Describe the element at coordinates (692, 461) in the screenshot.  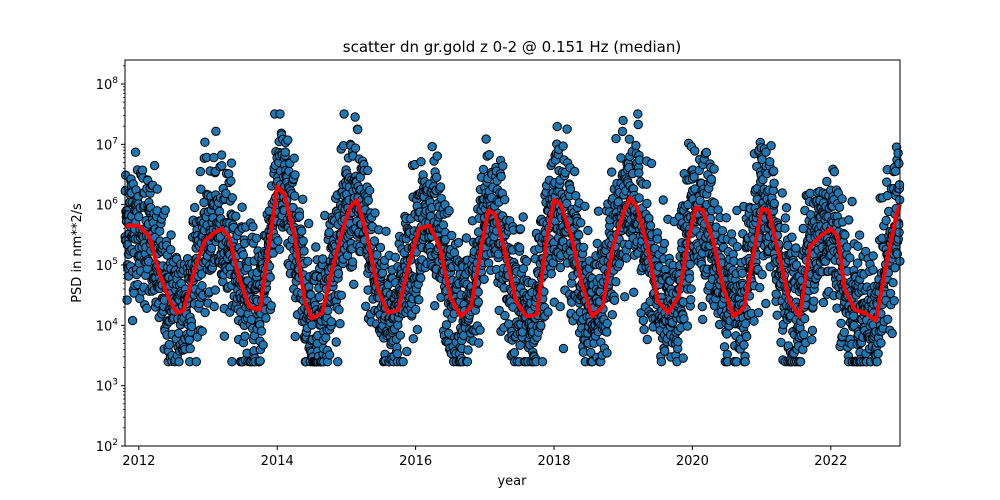
I see `x-tick-label: 2020` at that location.